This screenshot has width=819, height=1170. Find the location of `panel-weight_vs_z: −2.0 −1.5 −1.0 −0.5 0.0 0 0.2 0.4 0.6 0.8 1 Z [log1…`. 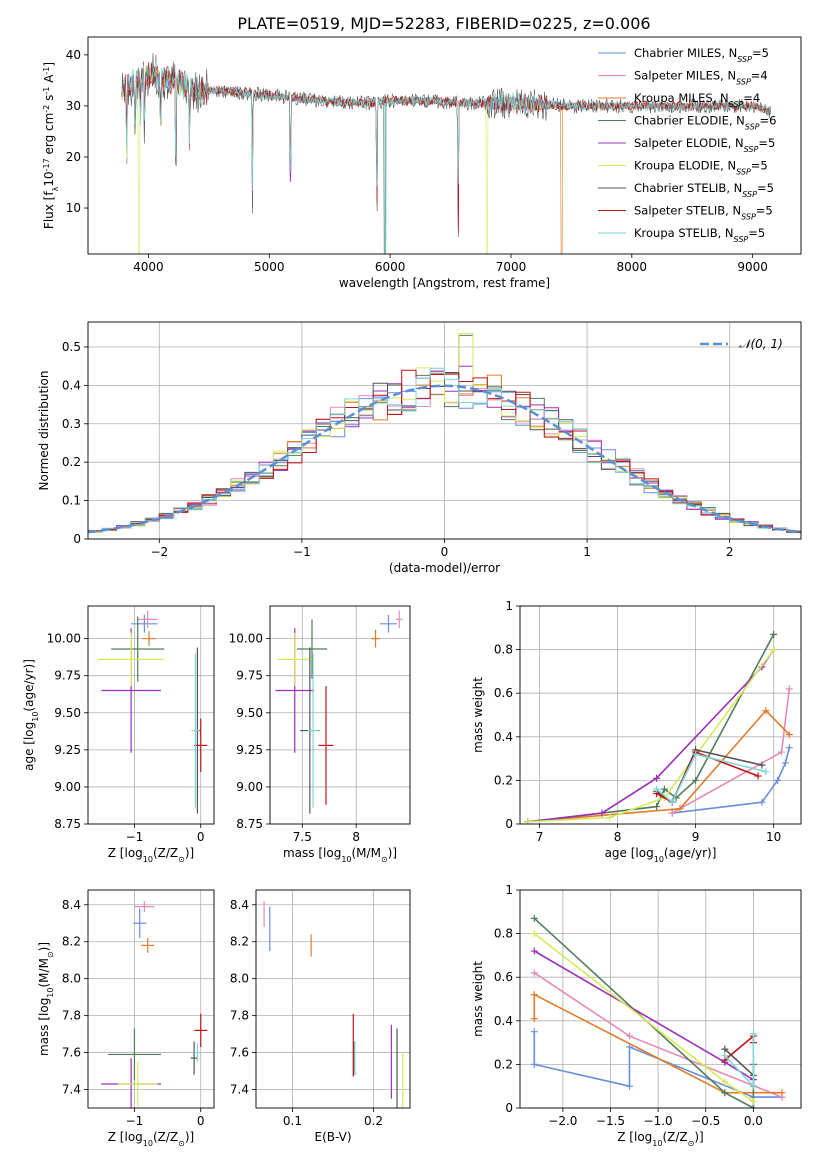

panel-weight_vs_z: −2.0 −1.5 −1.0 −0.5 0.0 0 0.2 0.4 0.6 0.8 1 Z [log1… is located at coordinates (636, 1015).